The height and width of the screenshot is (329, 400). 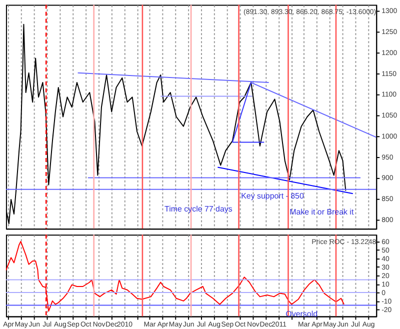 I want to click on ref-line-label: Key support - 850, so click(x=272, y=195).